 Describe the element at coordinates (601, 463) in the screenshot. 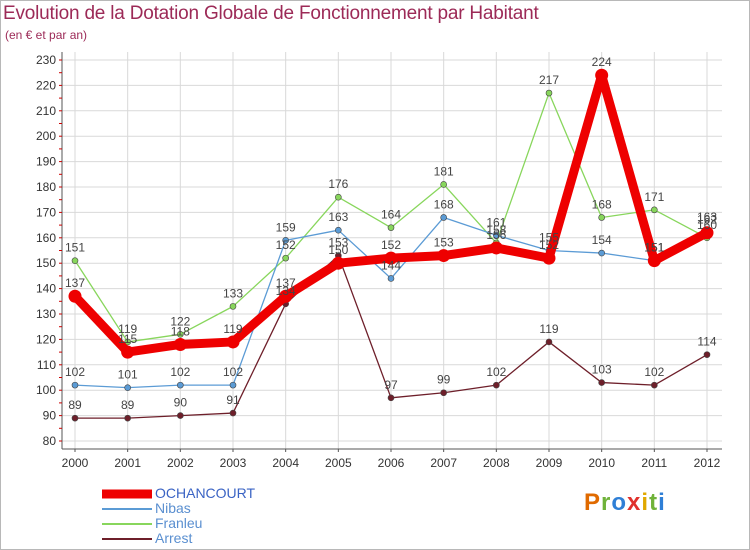

I see `x-tick-label: 2010` at that location.